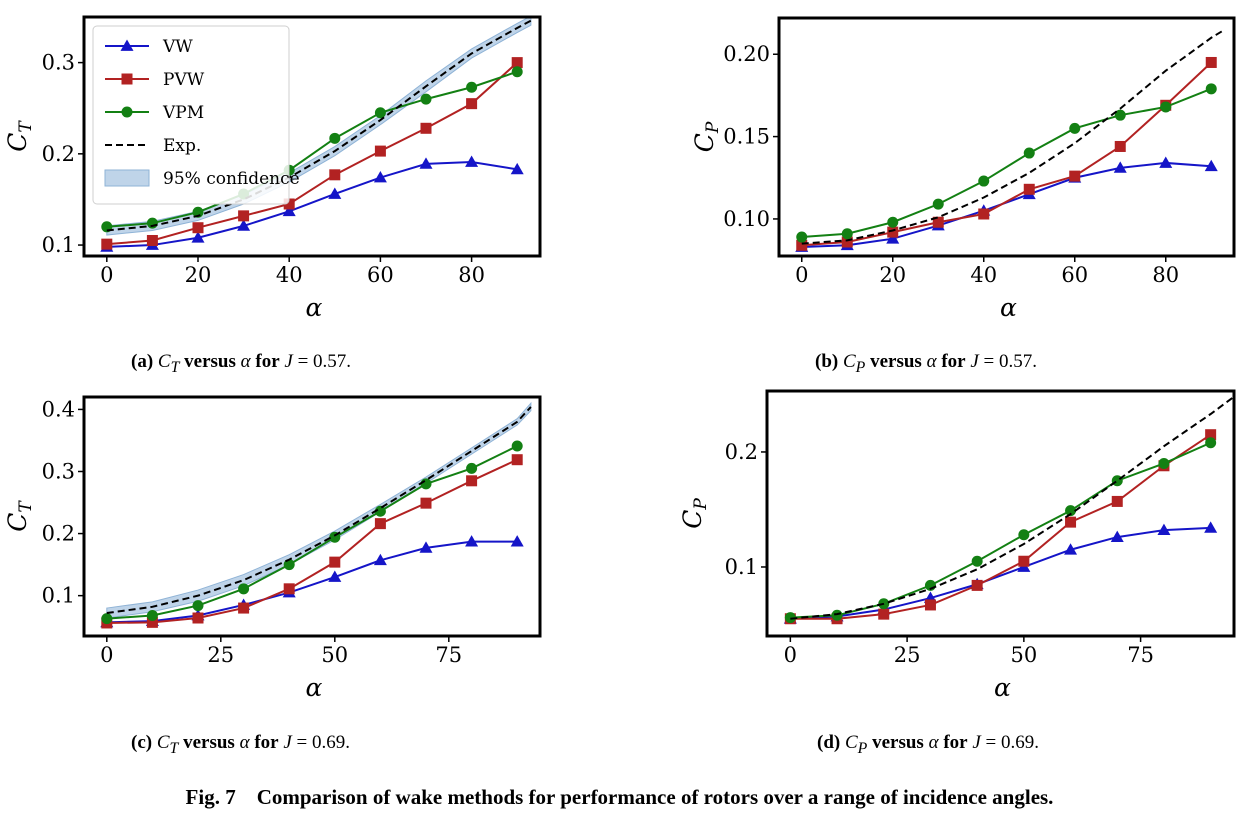 This screenshot has width=1239, height=816. Describe the element at coordinates (746, 219) in the screenshot. I see `y-tick-label: 0.10` at that location.